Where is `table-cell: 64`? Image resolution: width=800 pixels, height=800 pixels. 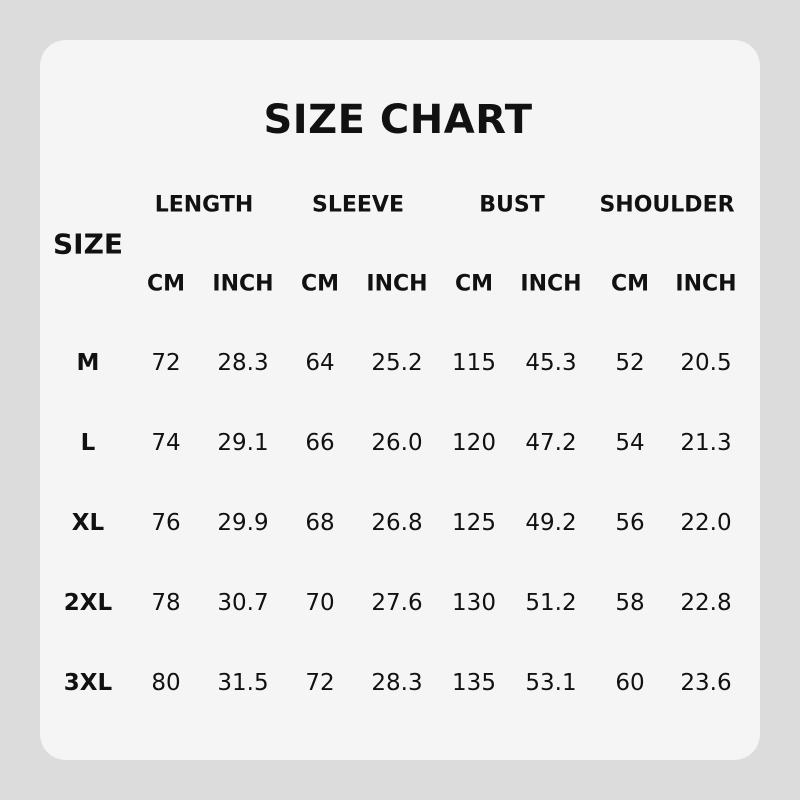
table-cell: 64 is located at coordinates (320, 363).